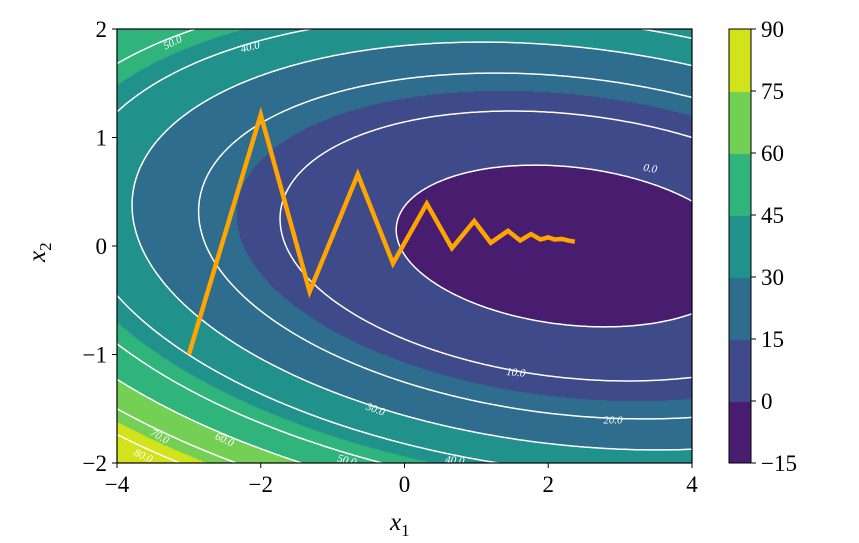 The image size is (859, 543). I want to click on colorbar-tick-label: 15, so click(772, 339).